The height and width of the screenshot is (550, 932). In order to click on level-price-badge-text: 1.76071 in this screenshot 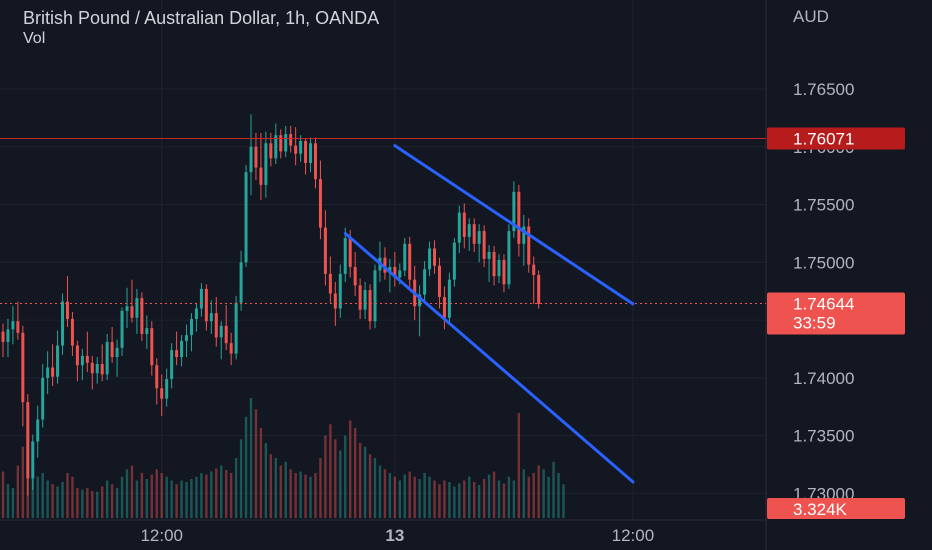, I will do `click(823, 139)`.